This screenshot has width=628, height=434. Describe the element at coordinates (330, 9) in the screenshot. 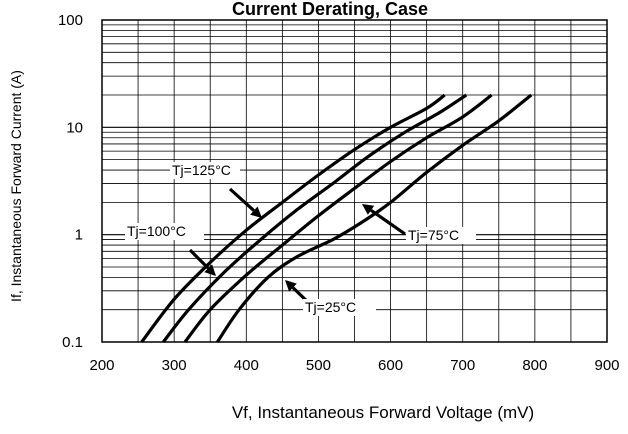

I see `chart-title: Current Derating, Case` at that location.